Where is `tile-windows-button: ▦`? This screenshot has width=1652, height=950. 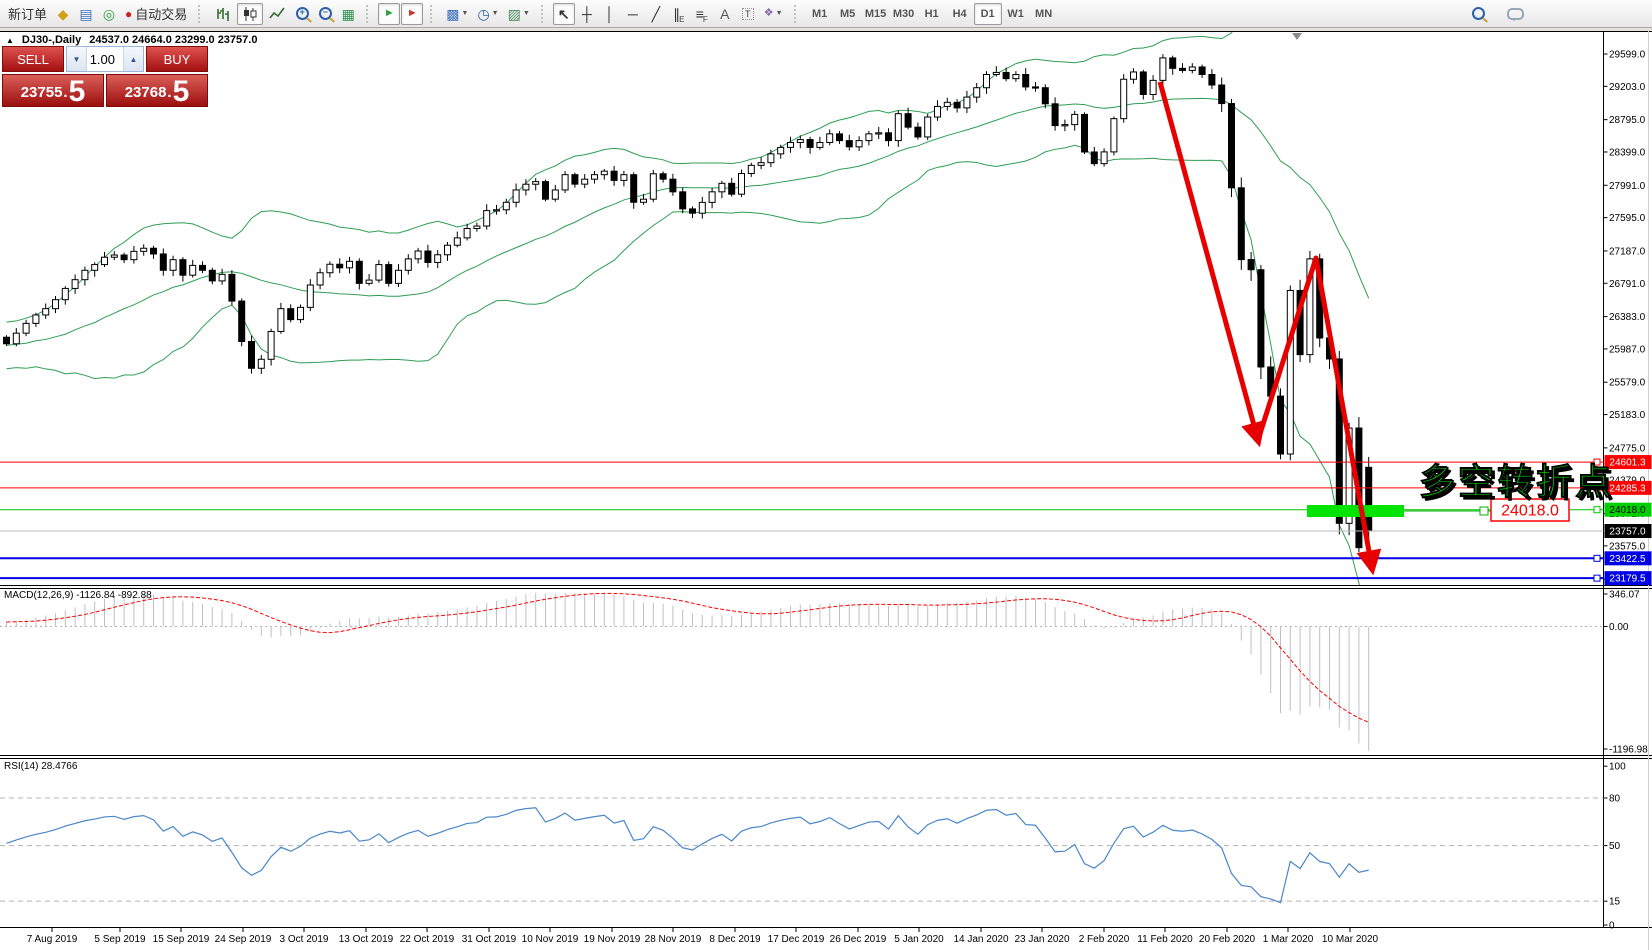
tile-windows-button: ▦ is located at coordinates (348, 14).